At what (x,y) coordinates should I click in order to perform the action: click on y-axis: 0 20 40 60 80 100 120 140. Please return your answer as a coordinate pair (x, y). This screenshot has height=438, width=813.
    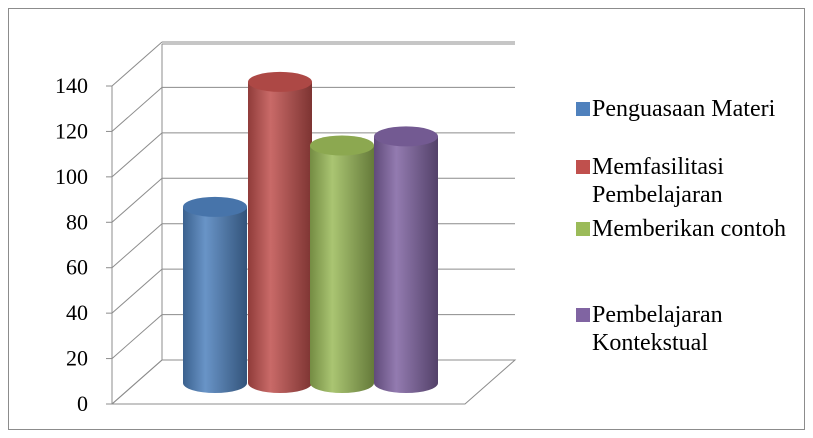
    Looking at the image, I should click on (84, 244).